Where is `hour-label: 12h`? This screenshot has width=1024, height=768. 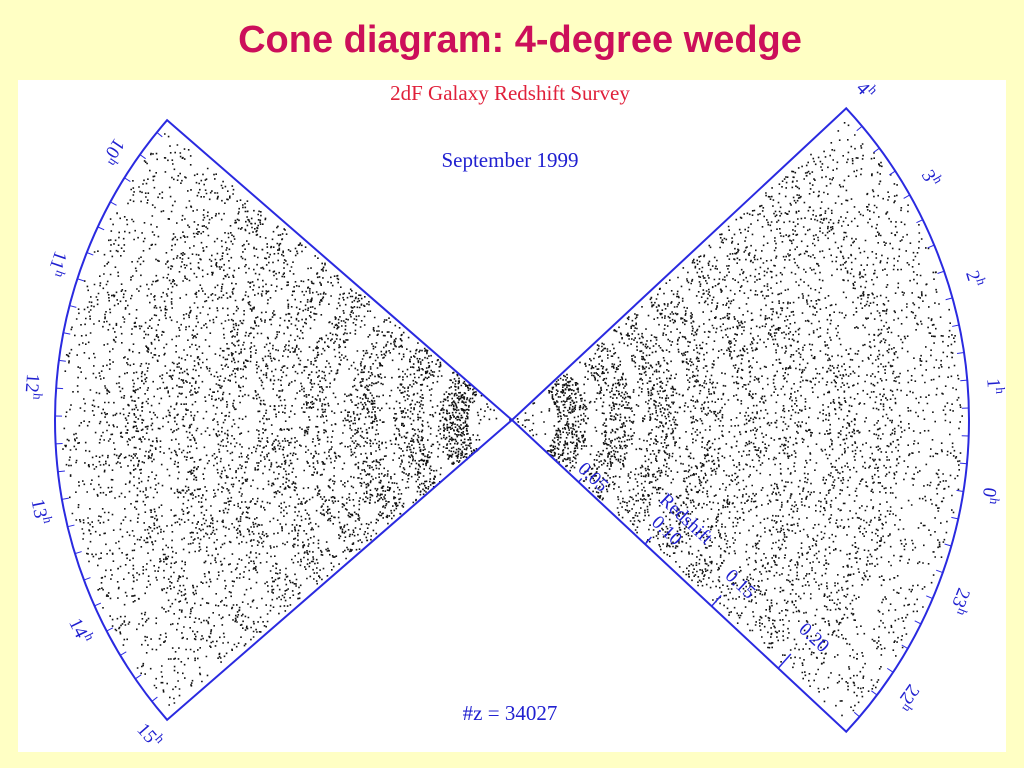 hour-label: 12h is located at coordinates (33, 387).